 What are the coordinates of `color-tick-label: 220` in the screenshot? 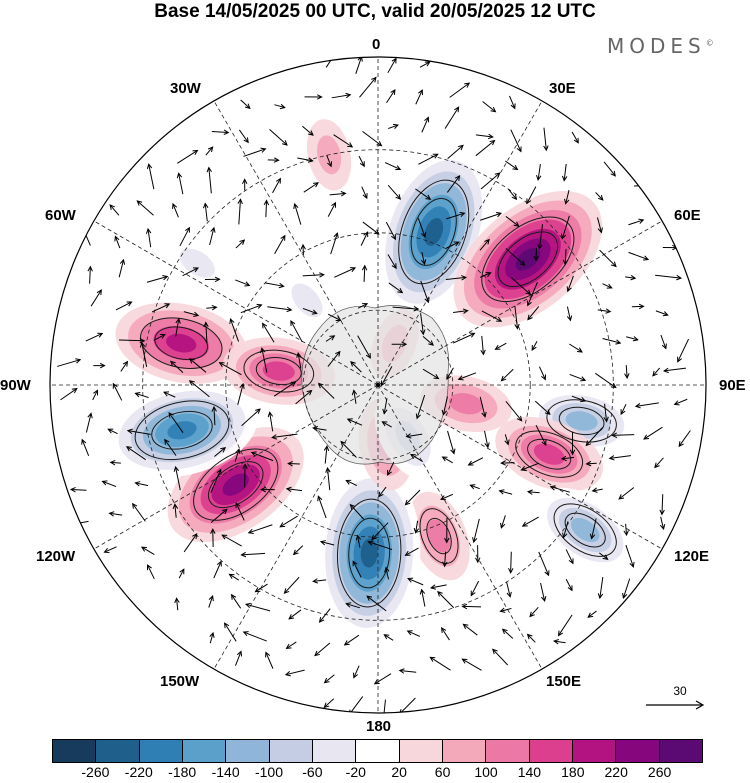 It's located at (616, 772).